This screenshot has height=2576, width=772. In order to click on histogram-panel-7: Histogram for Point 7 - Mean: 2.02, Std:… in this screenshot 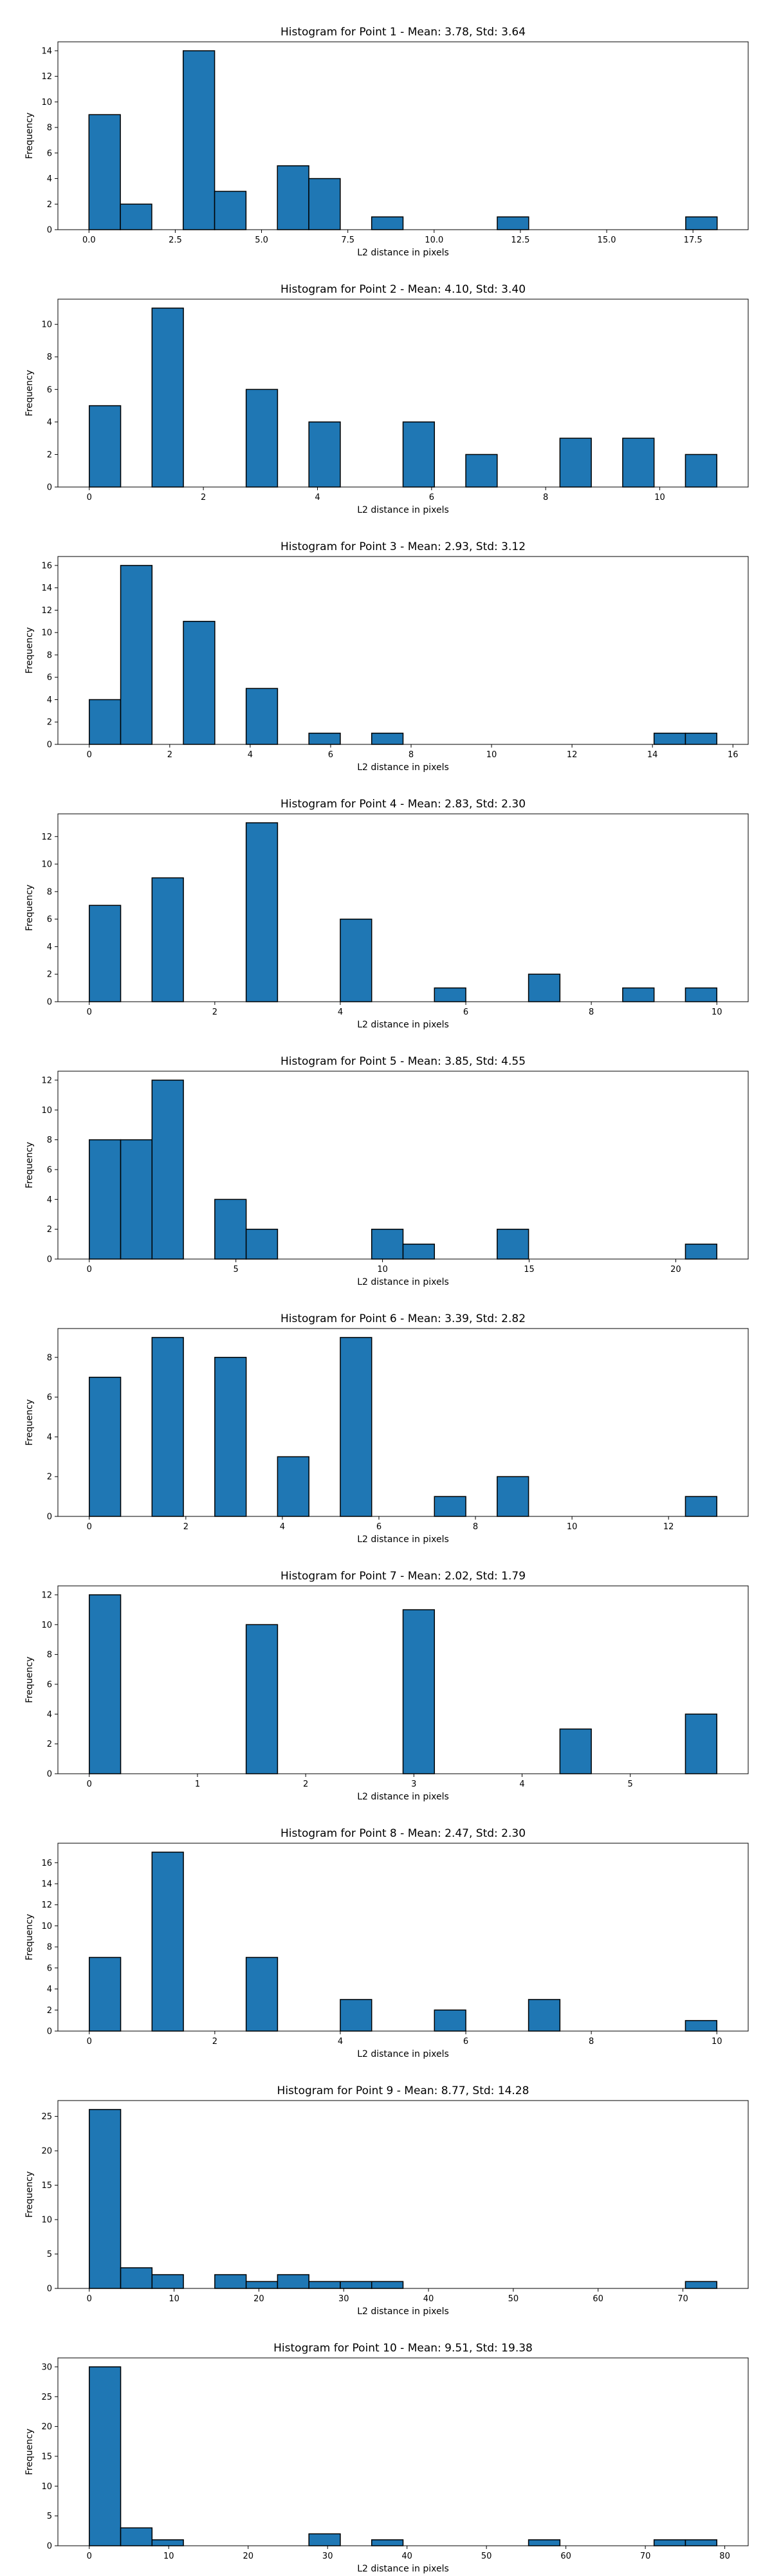, I will do `click(386, 1686)`.